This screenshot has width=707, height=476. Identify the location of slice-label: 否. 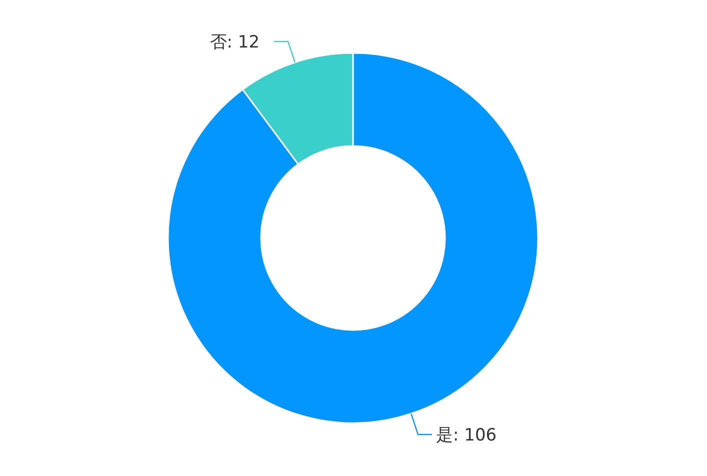
(218, 42).